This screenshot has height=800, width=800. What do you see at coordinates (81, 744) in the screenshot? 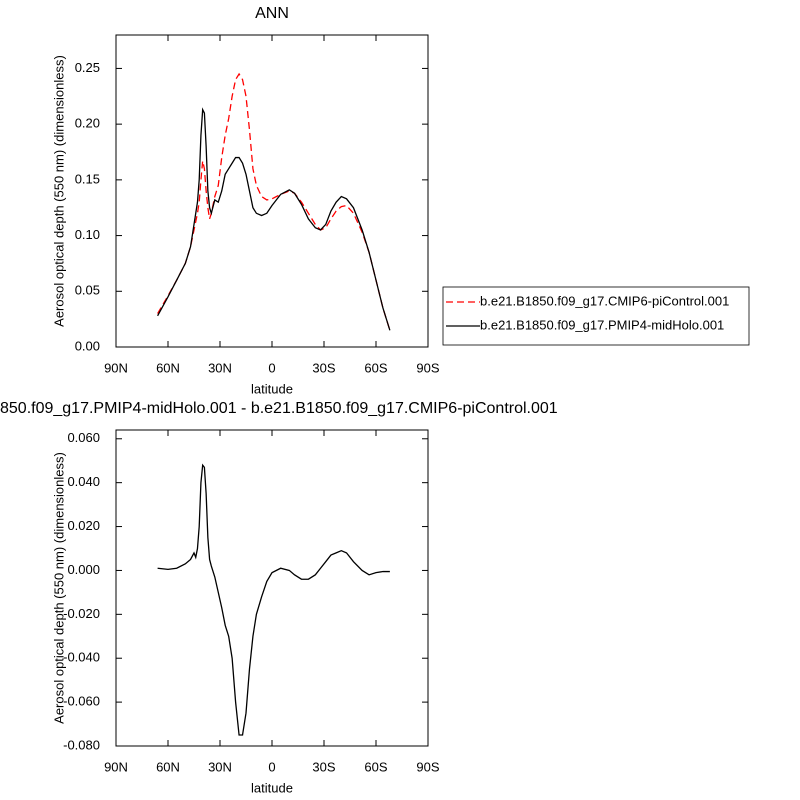
I see `y-tick-label: -0.080` at bounding box center [81, 744].